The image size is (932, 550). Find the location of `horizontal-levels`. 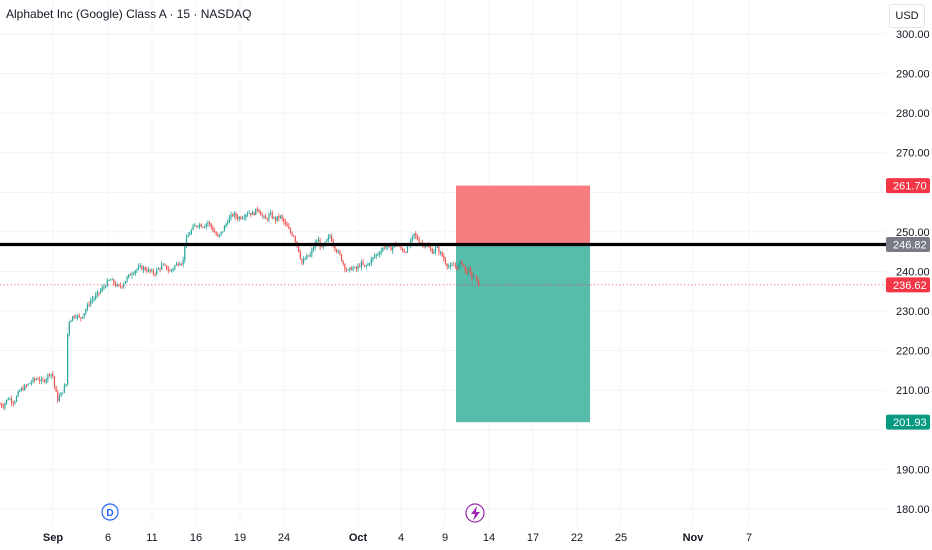

horizontal-levels is located at coordinates (443, 264).